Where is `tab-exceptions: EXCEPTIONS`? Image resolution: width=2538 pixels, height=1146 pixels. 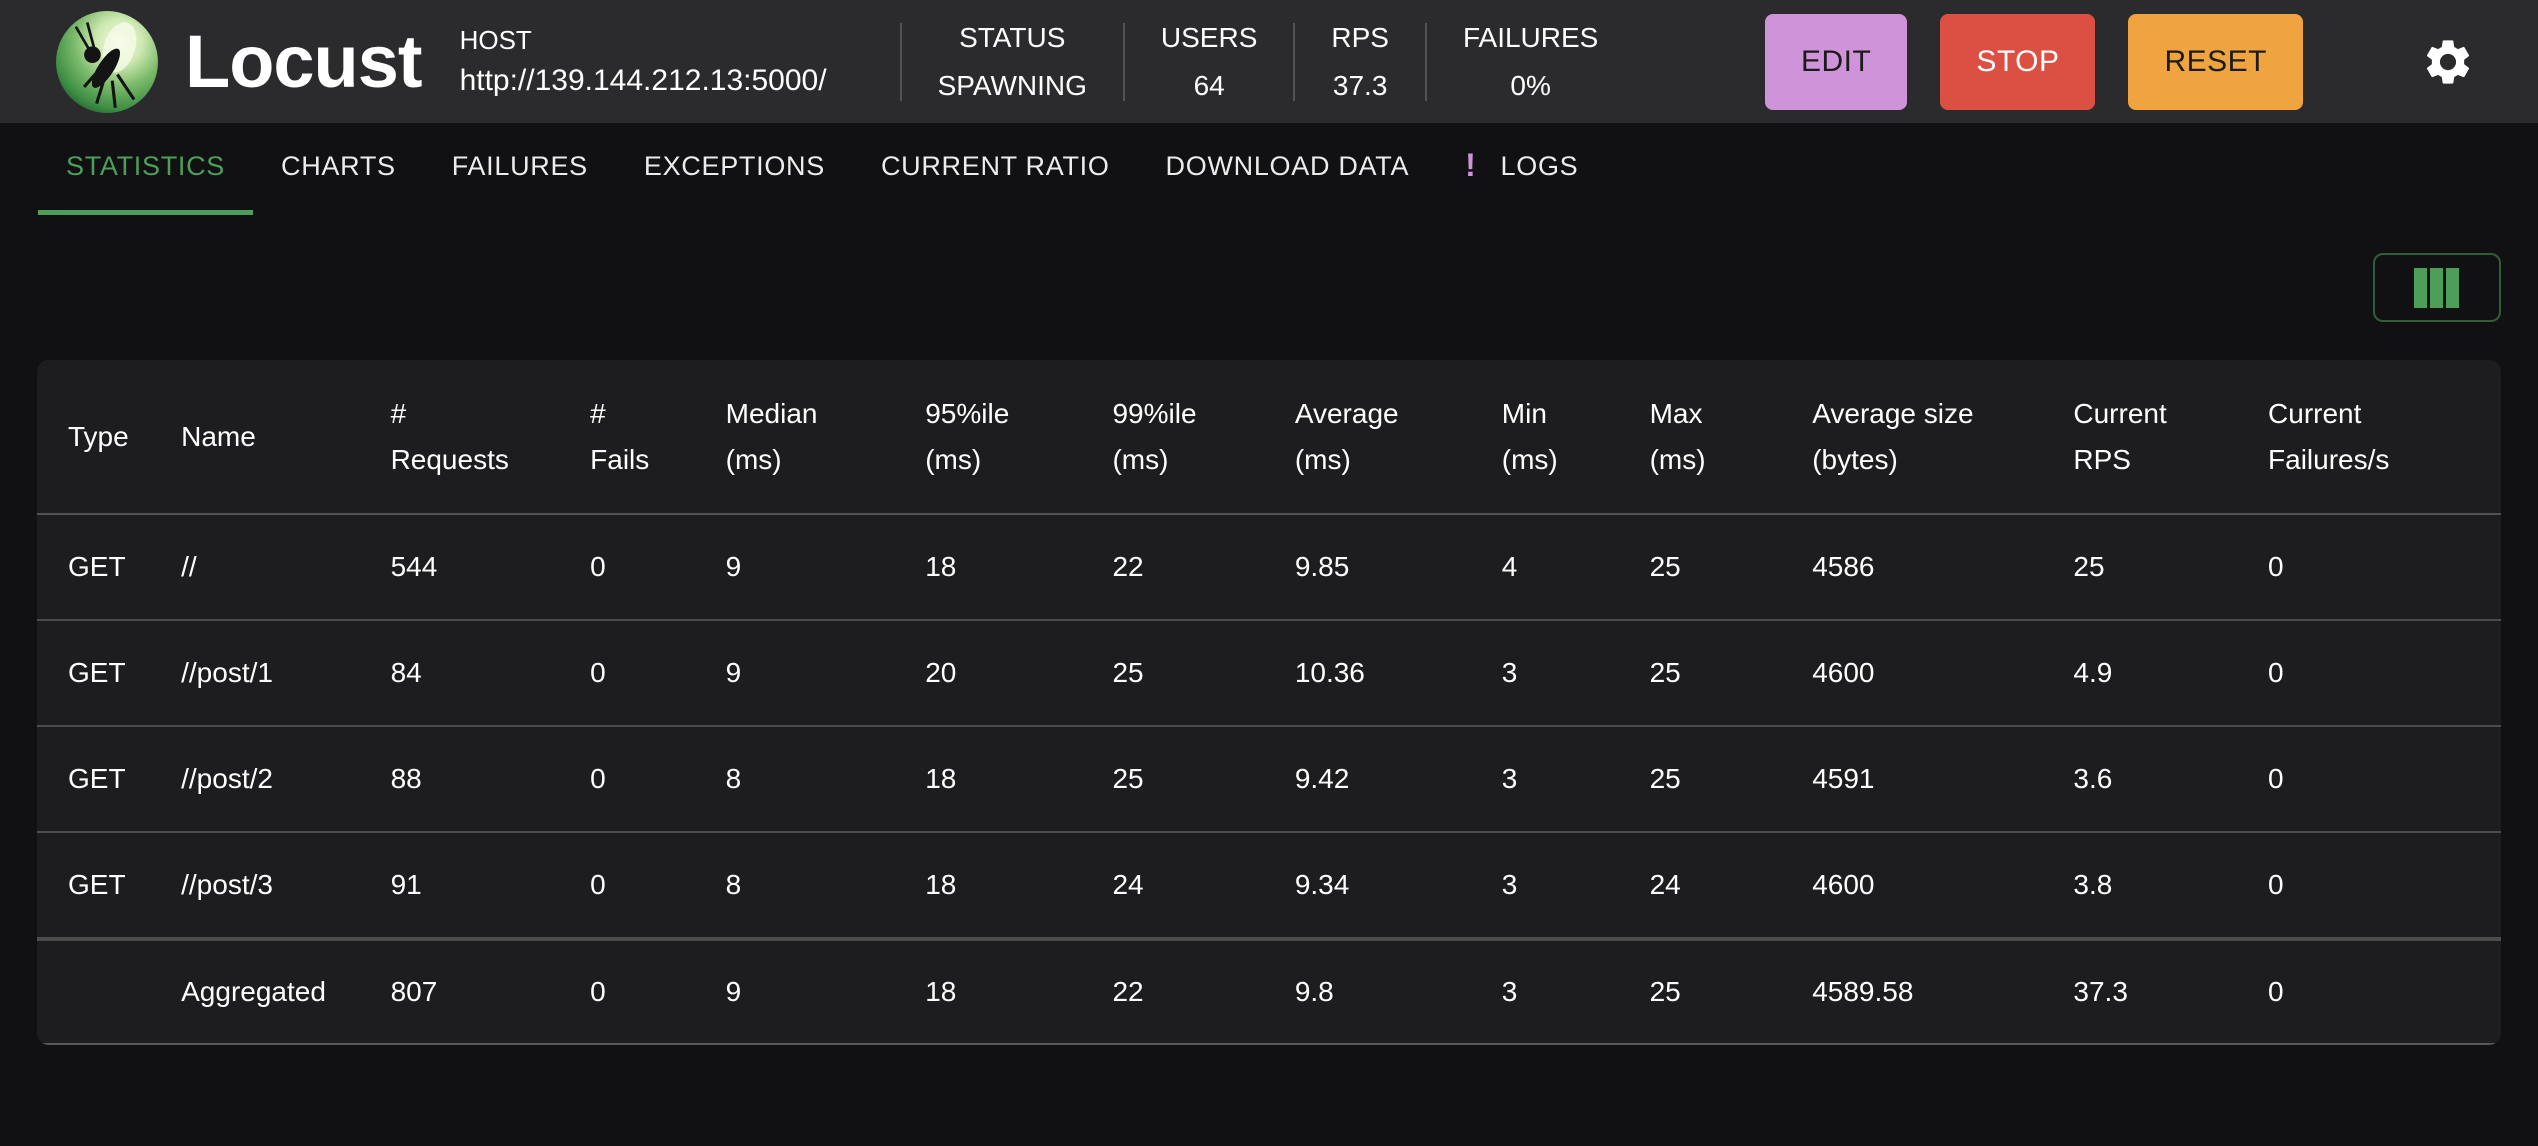
tab-exceptions: EXCEPTIONS is located at coordinates (734, 169).